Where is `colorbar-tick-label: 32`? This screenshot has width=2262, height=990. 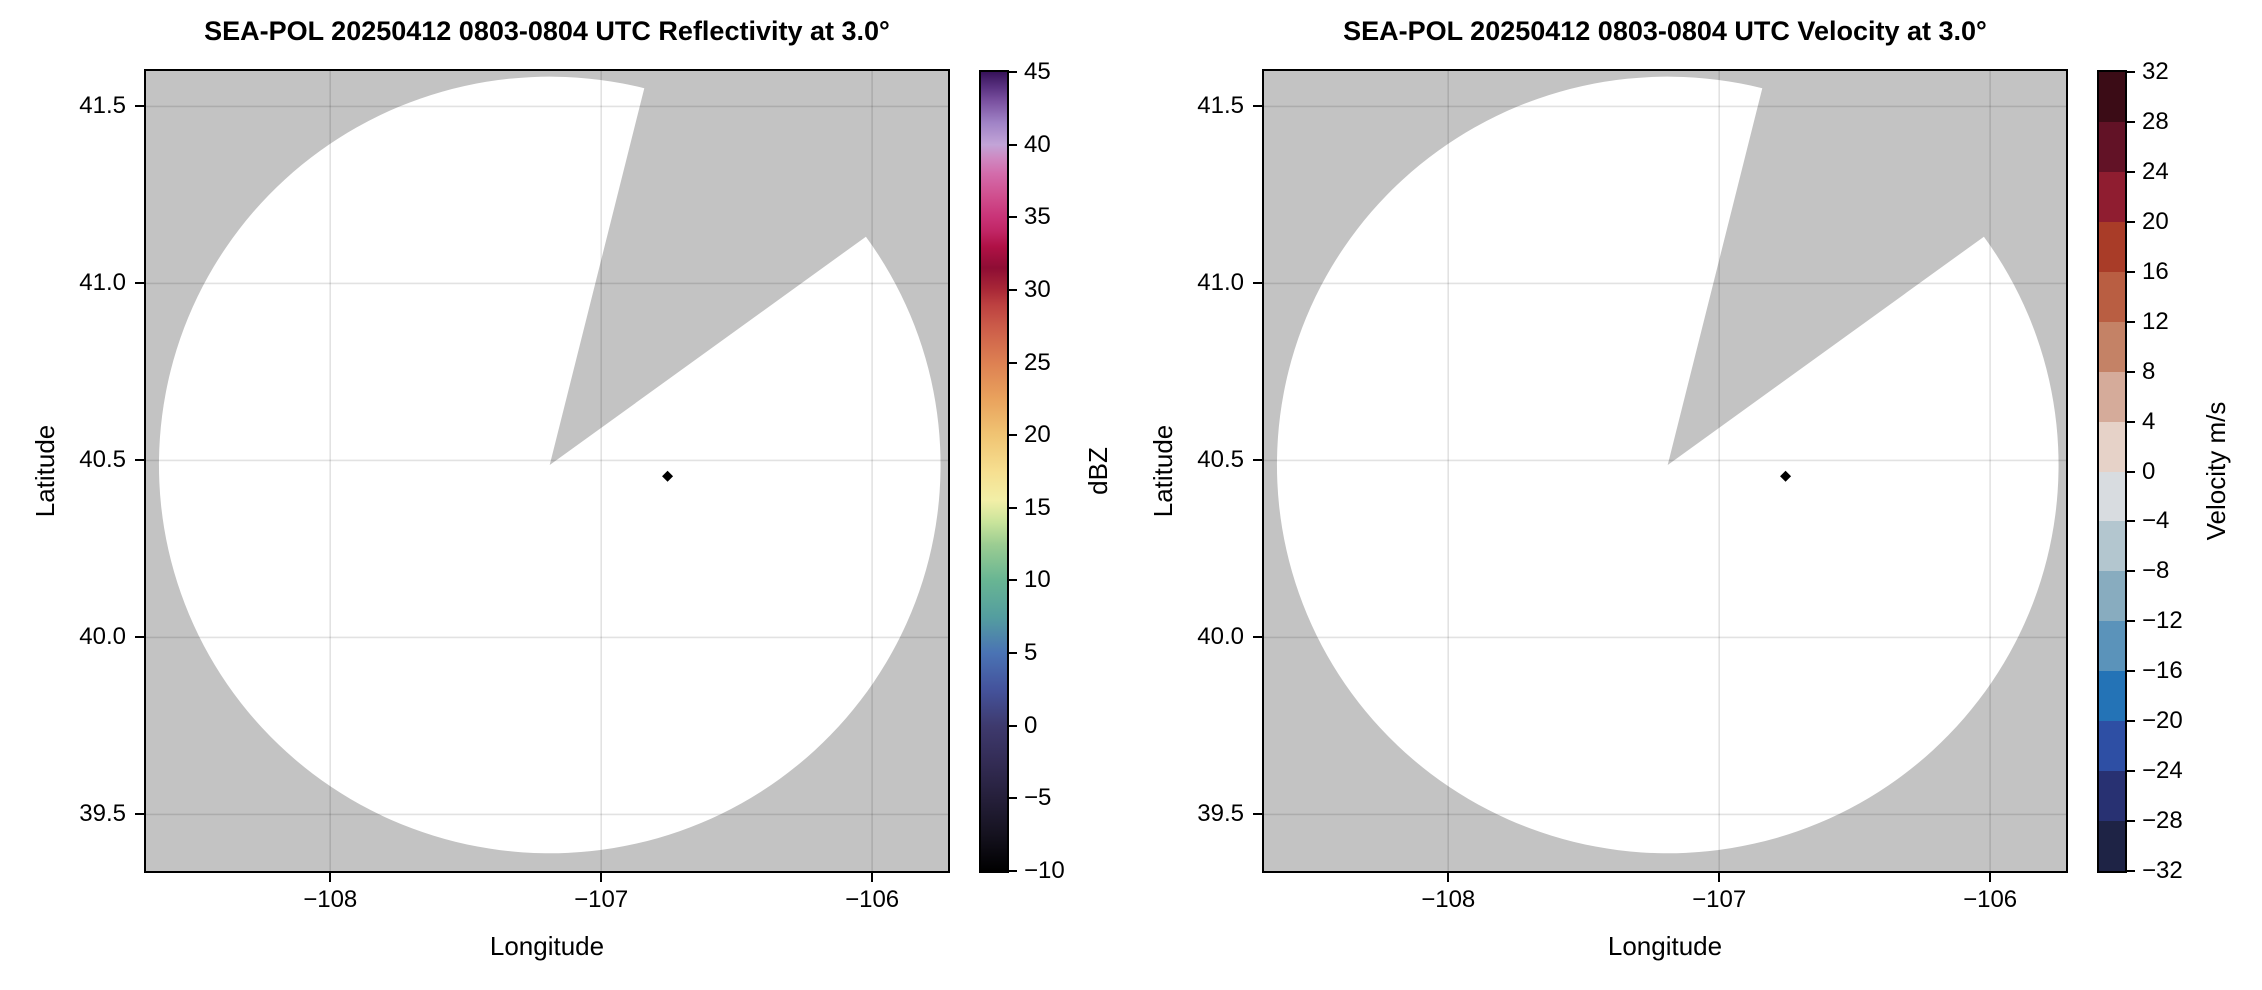 colorbar-tick-label: 32 is located at coordinates (2155, 71).